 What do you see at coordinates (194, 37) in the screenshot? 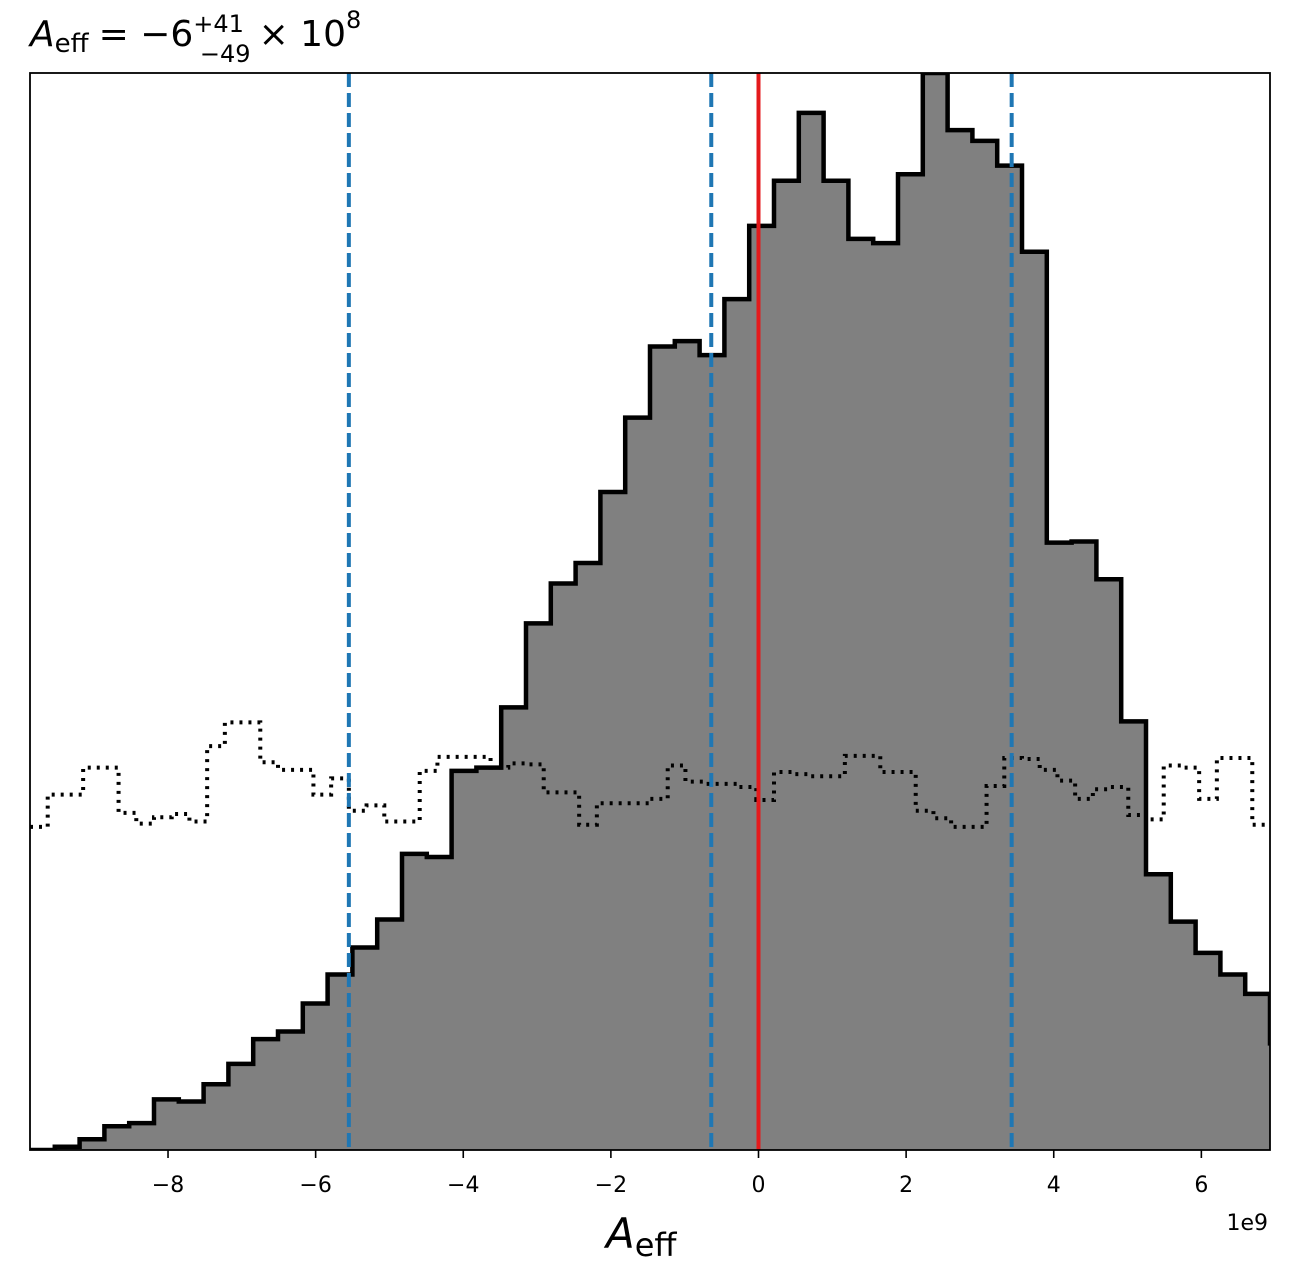
I see `chart-title: Aeff = −6+41 −49 × 108` at bounding box center [194, 37].